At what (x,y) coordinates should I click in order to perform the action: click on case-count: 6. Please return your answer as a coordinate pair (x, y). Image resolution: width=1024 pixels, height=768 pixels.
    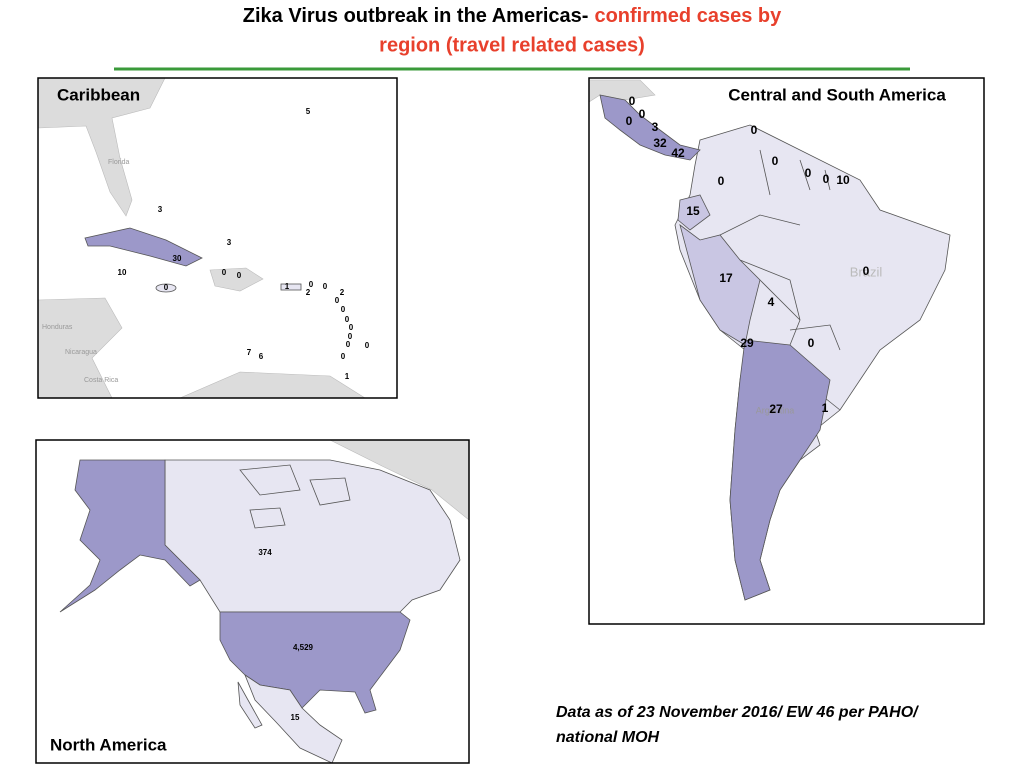
    Looking at the image, I should click on (261, 356).